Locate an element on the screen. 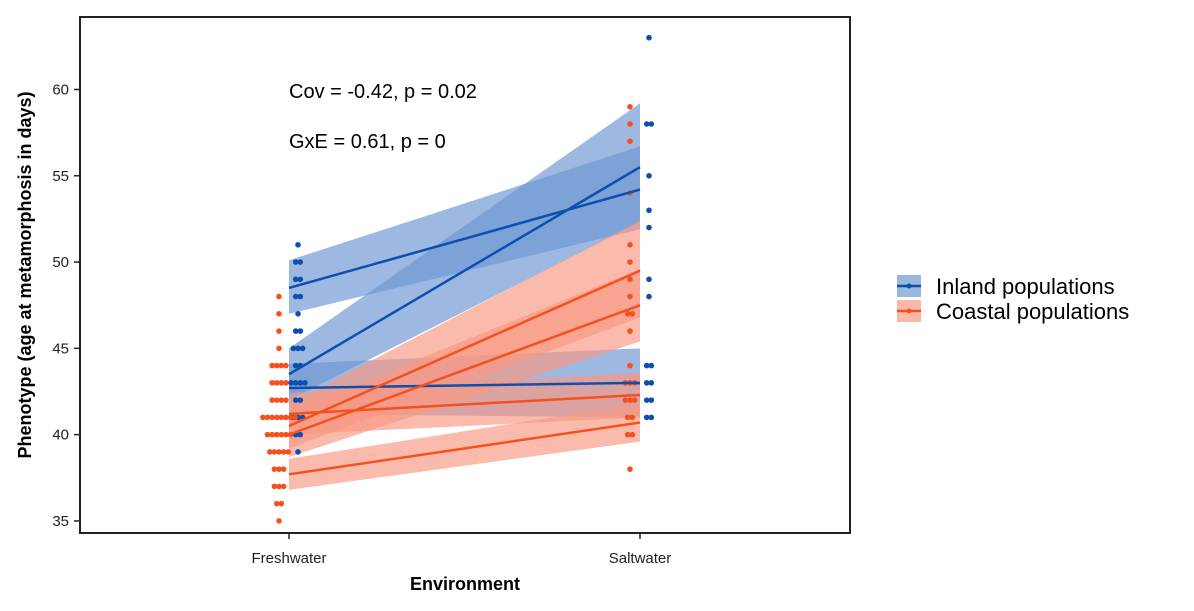 The width and height of the screenshot is (1194, 611). y-tick-label: 55 is located at coordinates (60, 176).